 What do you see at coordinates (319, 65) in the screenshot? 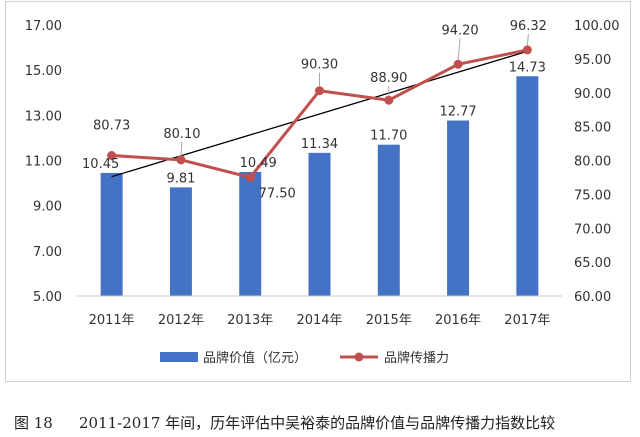
I see `line-data-label: 90.30` at bounding box center [319, 65].